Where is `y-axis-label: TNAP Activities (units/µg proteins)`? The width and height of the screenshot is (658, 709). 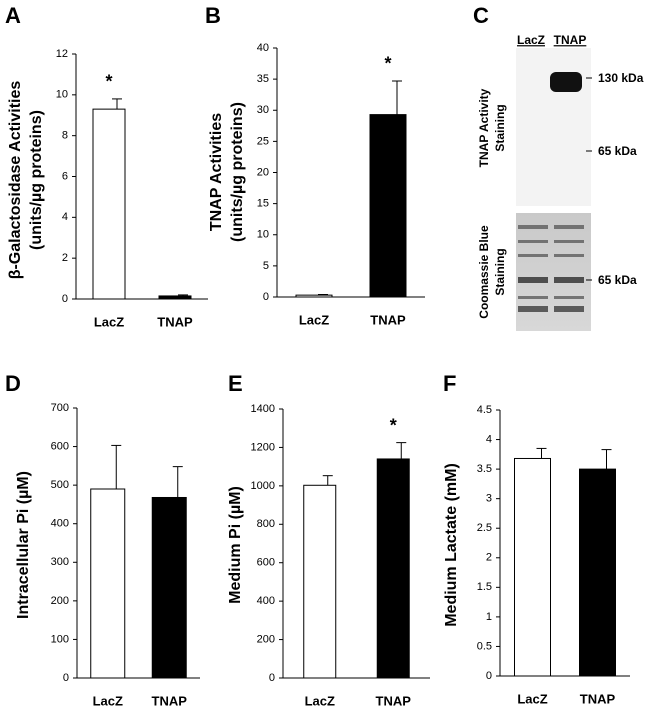 y-axis-label: TNAP Activities (units/µg proteins) is located at coordinates (227, 172).